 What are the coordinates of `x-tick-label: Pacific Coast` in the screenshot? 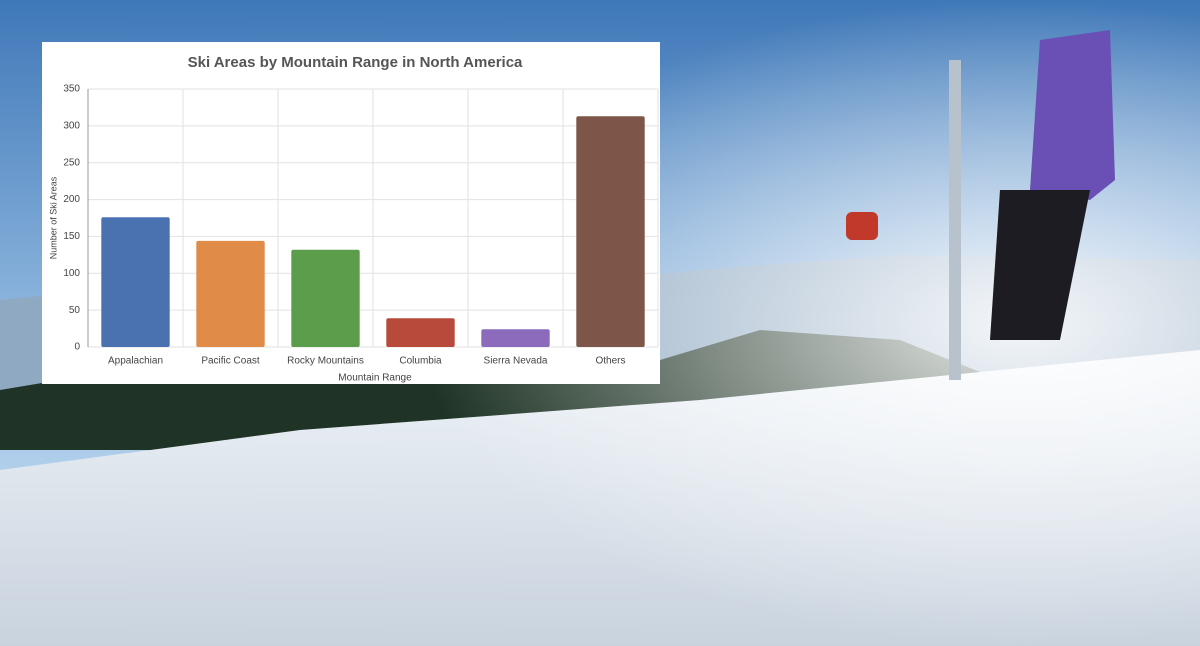 It's located at (230, 361).